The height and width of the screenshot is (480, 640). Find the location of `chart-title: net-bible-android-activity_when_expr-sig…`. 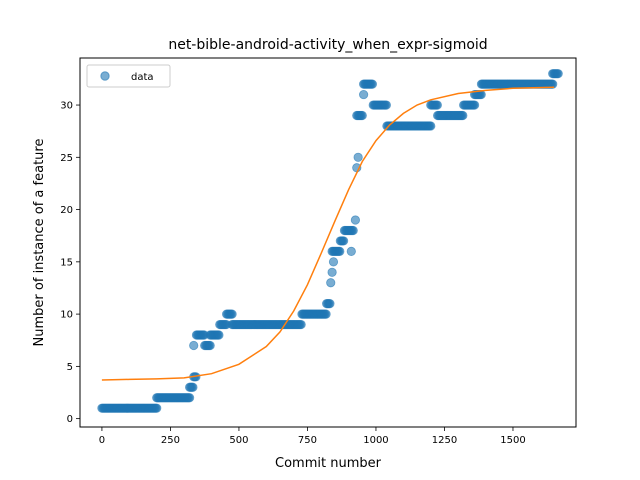

chart-title: net-bible-android-activity_when_expr-sig… is located at coordinates (327, 45).